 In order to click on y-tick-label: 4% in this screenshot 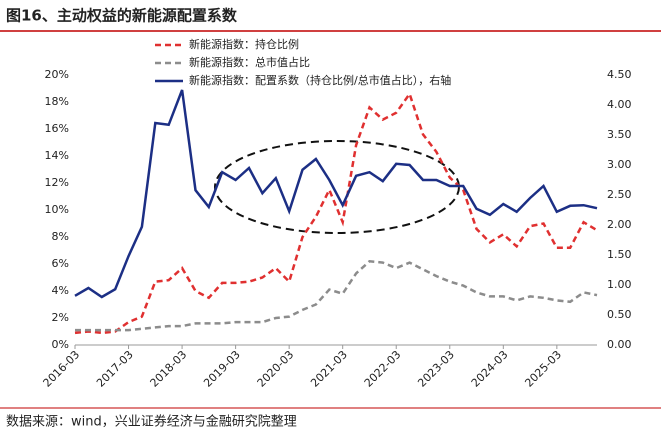, I will do `click(60, 290)`.